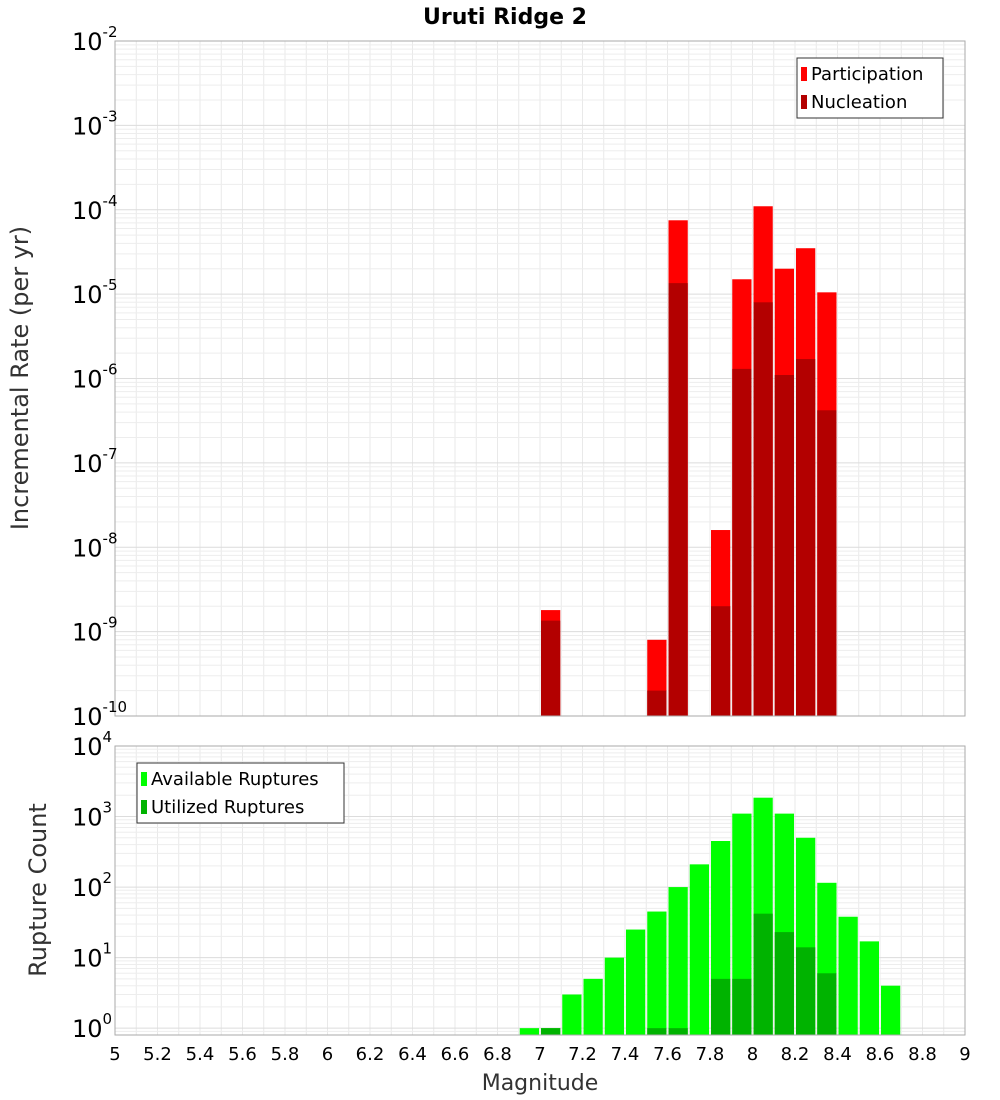 The height and width of the screenshot is (1100, 1000). I want to click on legend-label: Available Ruptures, so click(235, 779).